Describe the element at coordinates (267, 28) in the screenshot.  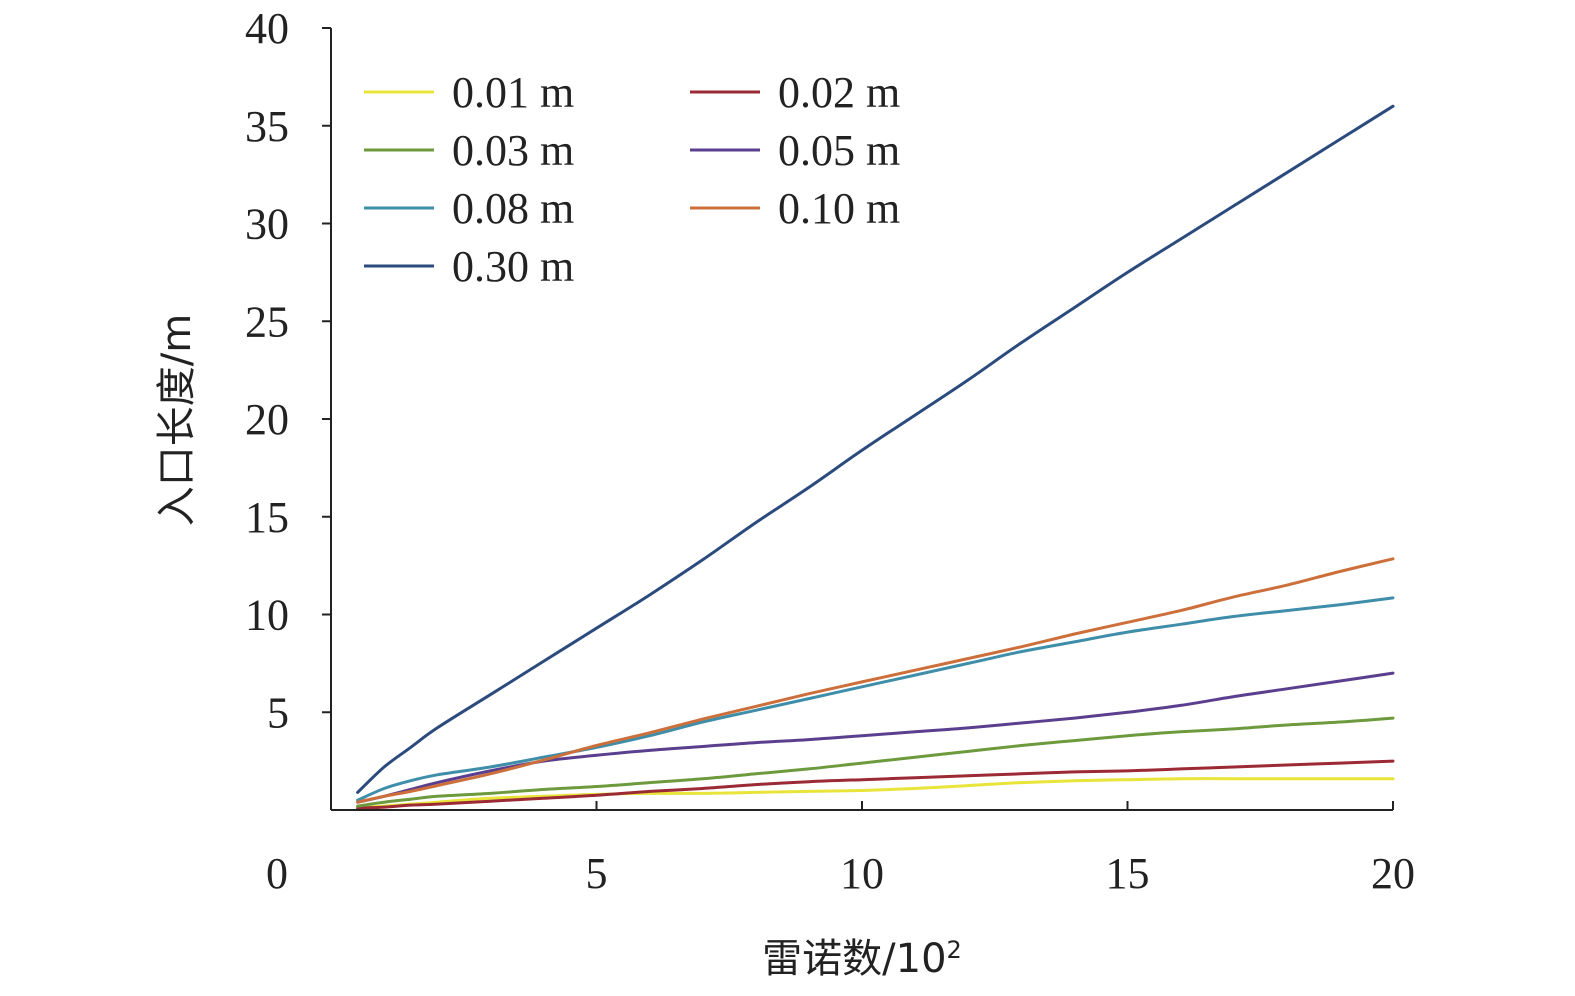
I see `y-tick-label: 40` at that location.